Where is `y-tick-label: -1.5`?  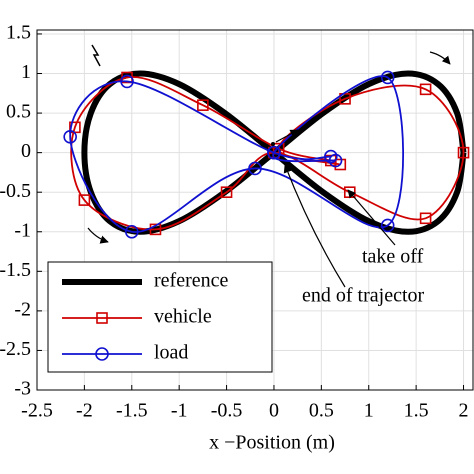 y-tick-label: -1.5 is located at coordinates (15, 270).